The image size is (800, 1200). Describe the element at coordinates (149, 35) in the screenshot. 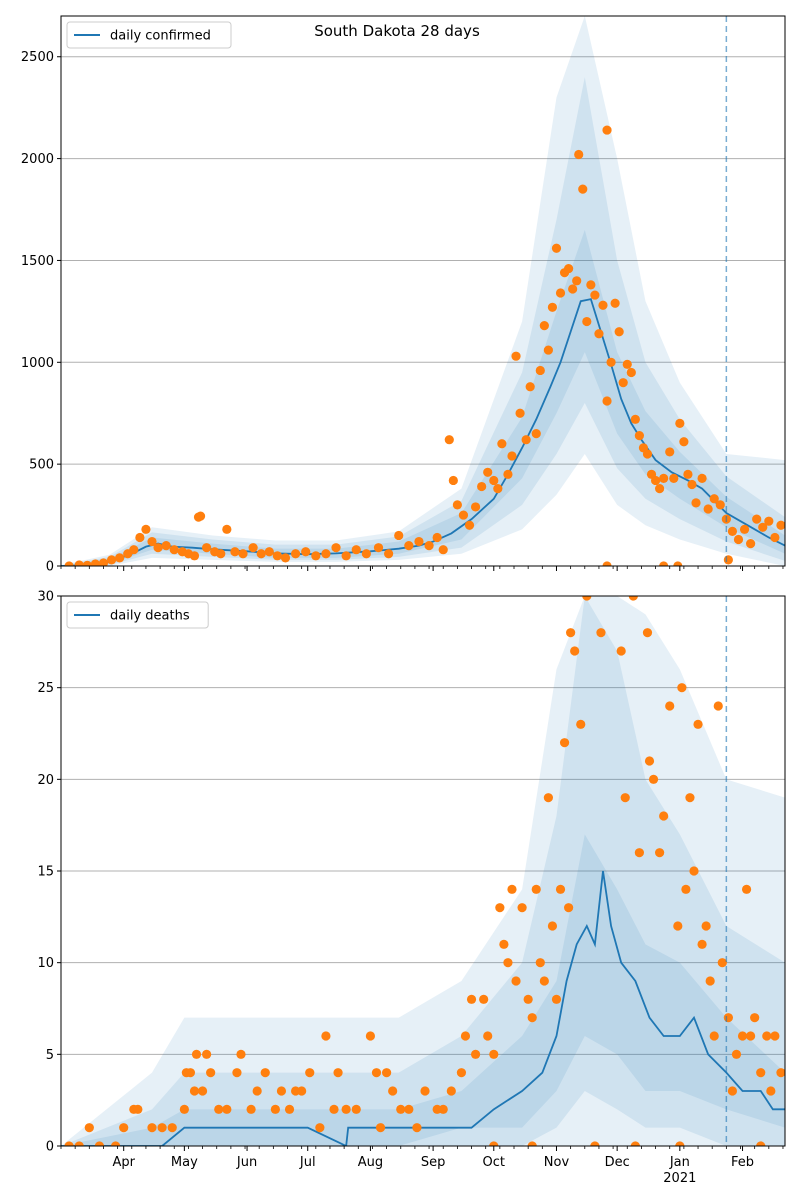

I see `legend-box` at that location.